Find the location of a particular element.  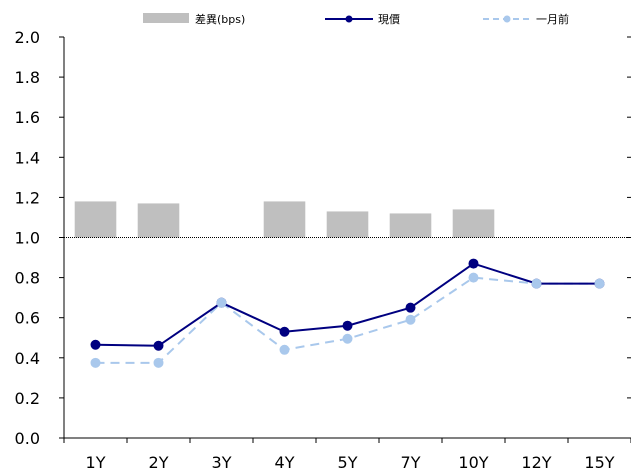

y-tick-label: 0.0 is located at coordinates (27, 438).